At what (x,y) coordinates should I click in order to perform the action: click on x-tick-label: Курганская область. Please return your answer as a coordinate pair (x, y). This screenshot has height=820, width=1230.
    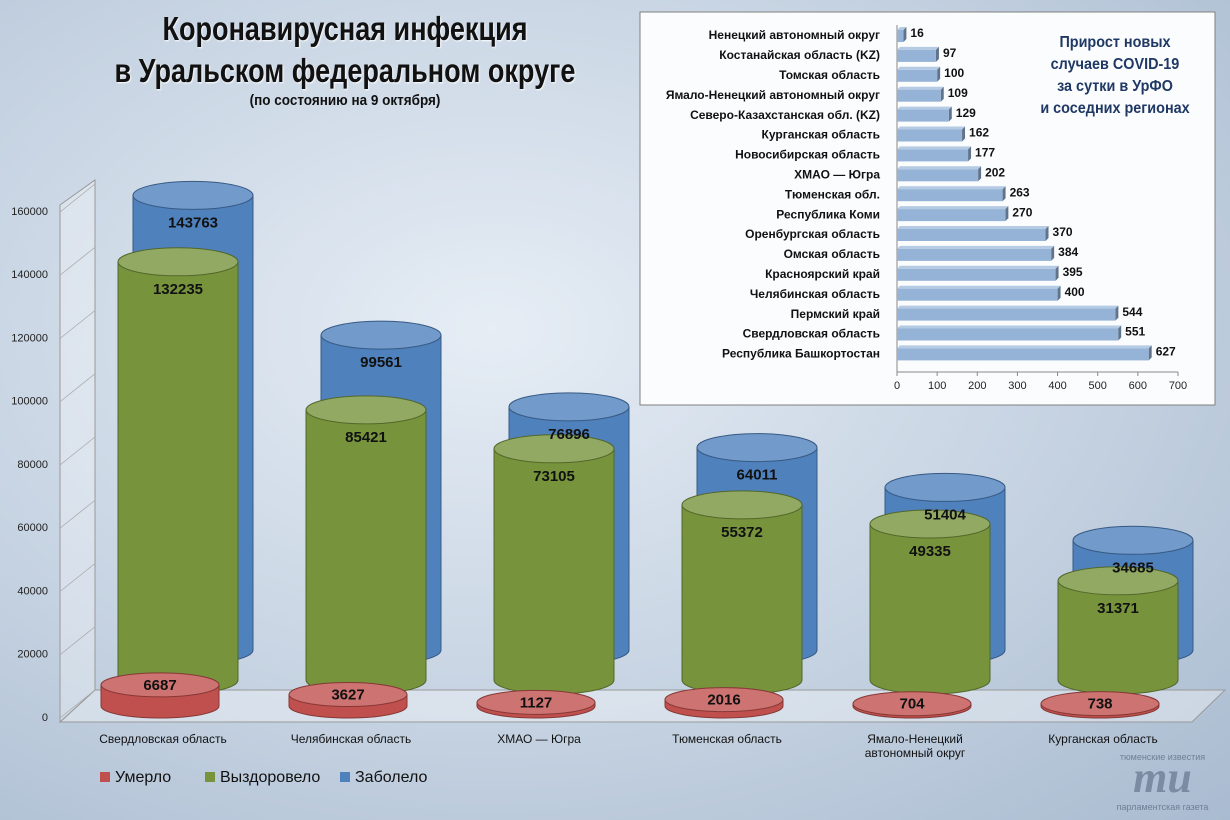
    Looking at the image, I should click on (1103, 739).